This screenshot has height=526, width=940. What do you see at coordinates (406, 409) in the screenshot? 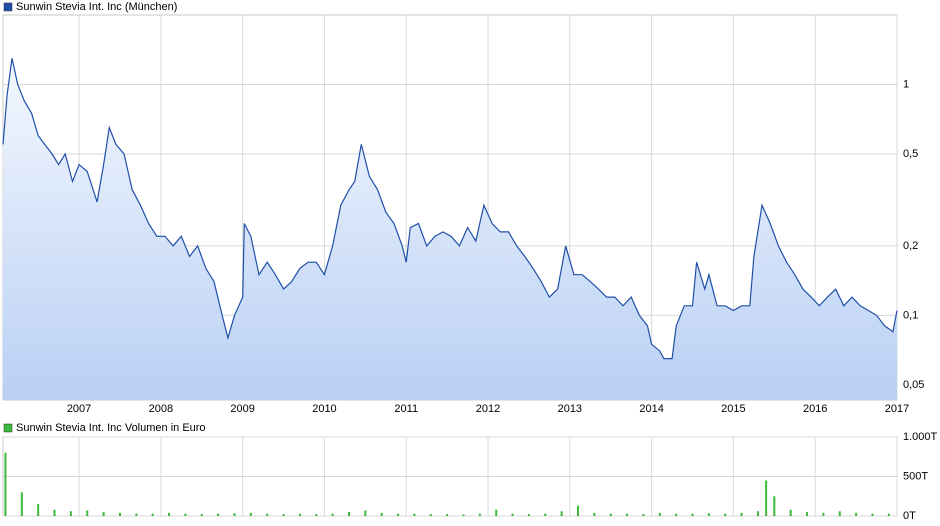
I see `x-tick-label: 2011` at bounding box center [406, 409].